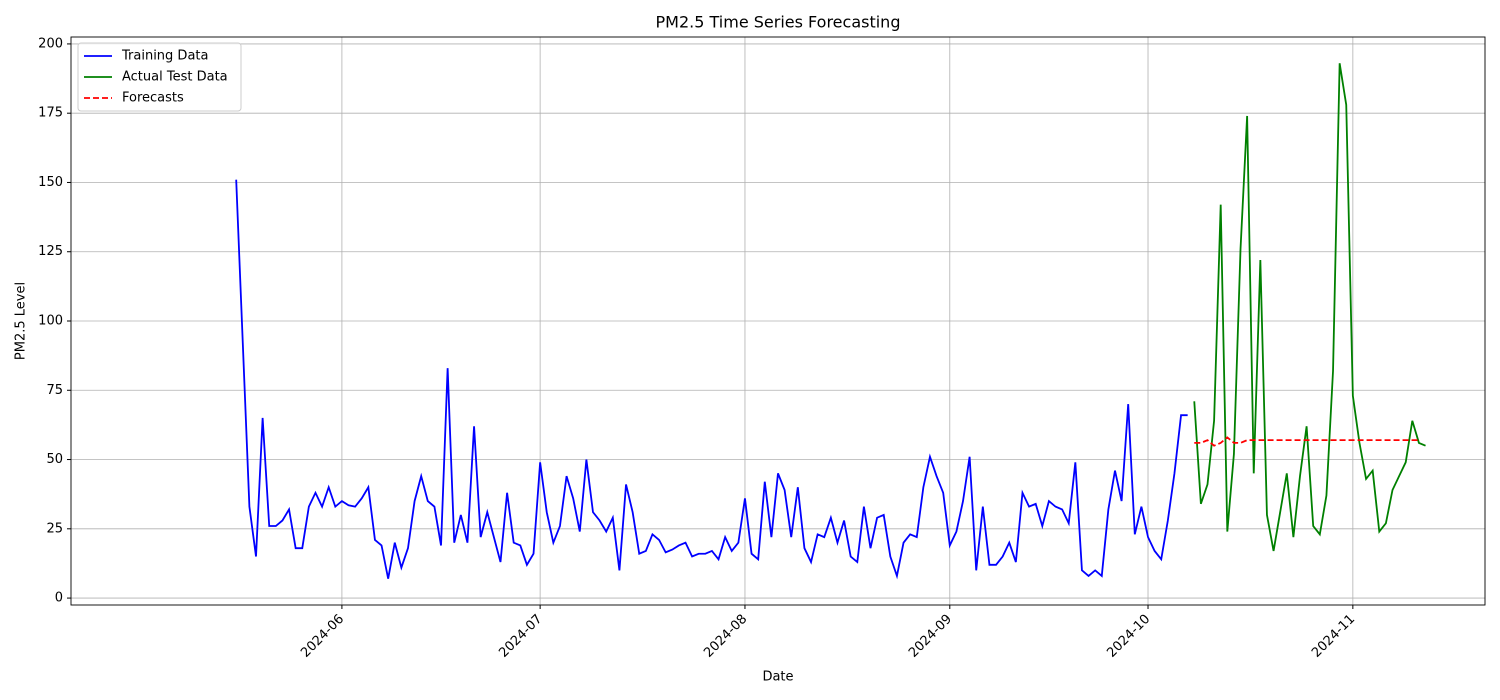 The height and width of the screenshot is (700, 1500). What do you see at coordinates (50, 321) in the screenshot?
I see `y-tick-label: 100` at bounding box center [50, 321].